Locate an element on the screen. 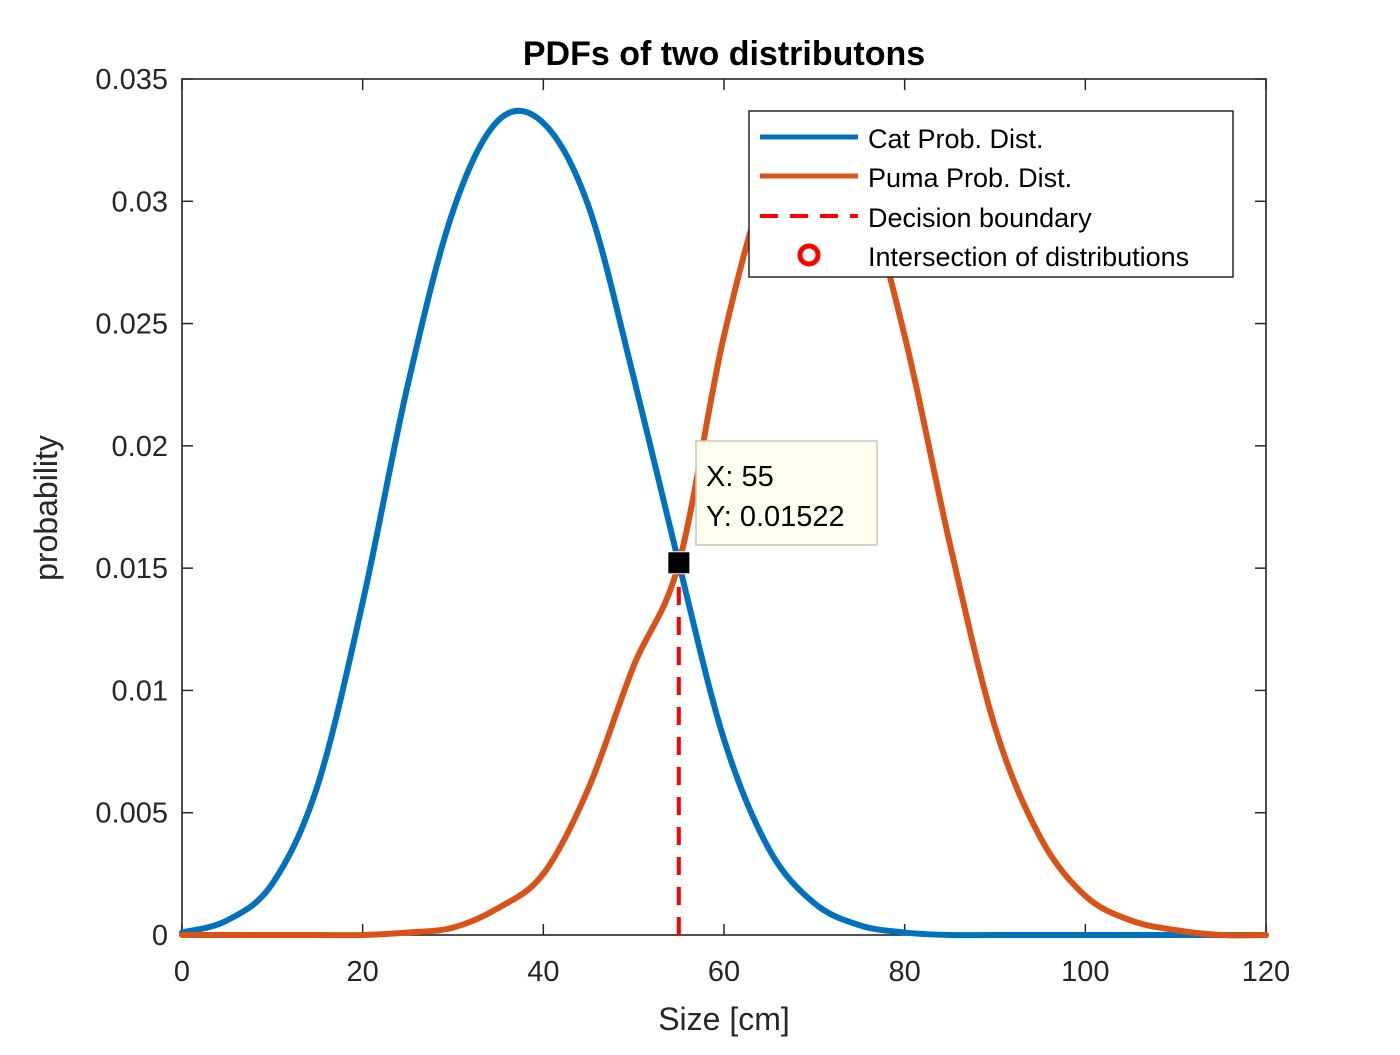 The image size is (1400, 1055). x-tick-label: 60 is located at coordinates (724, 972).